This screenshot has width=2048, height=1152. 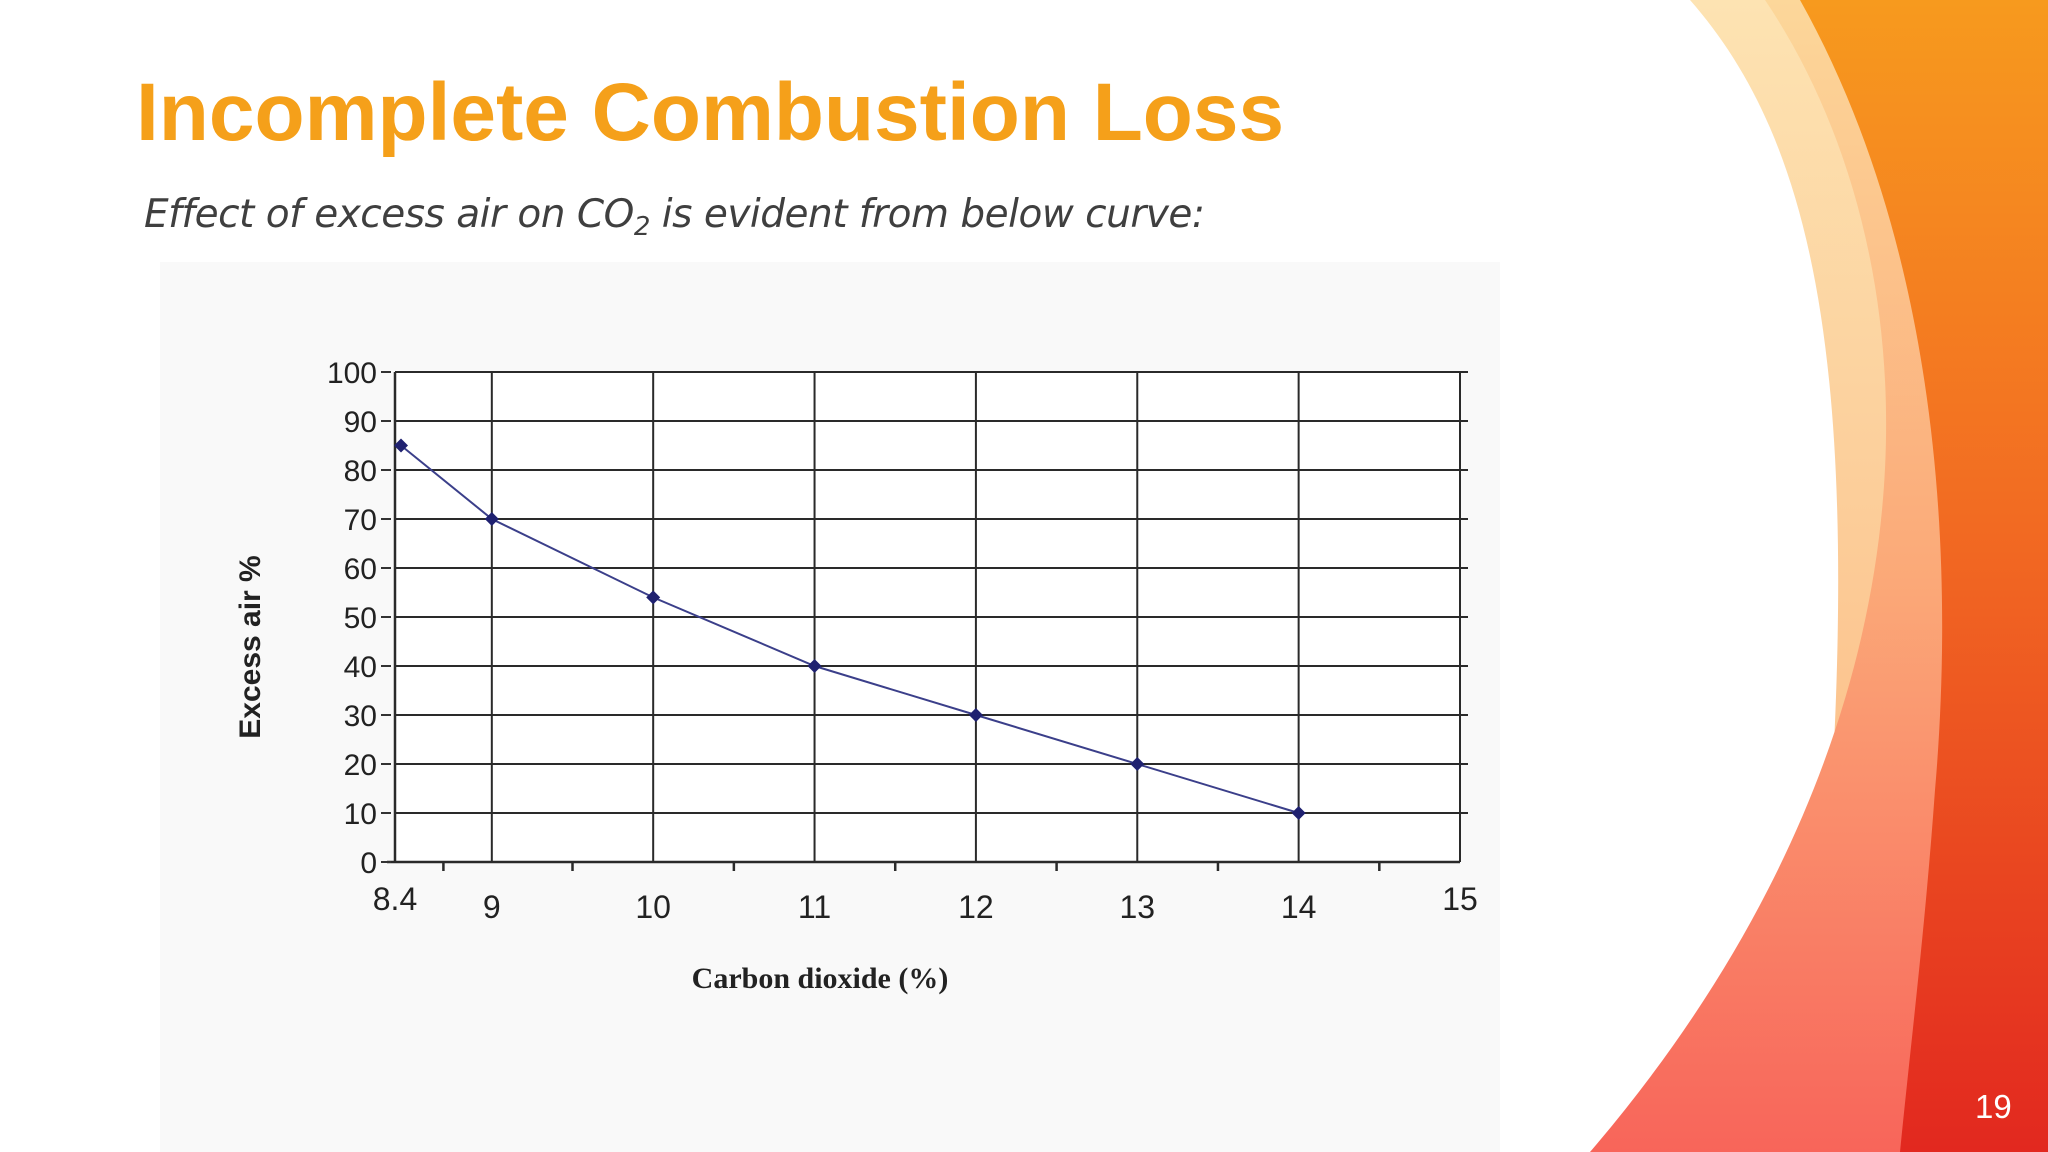 I want to click on x-tick-label: 13, so click(x=1137, y=907).